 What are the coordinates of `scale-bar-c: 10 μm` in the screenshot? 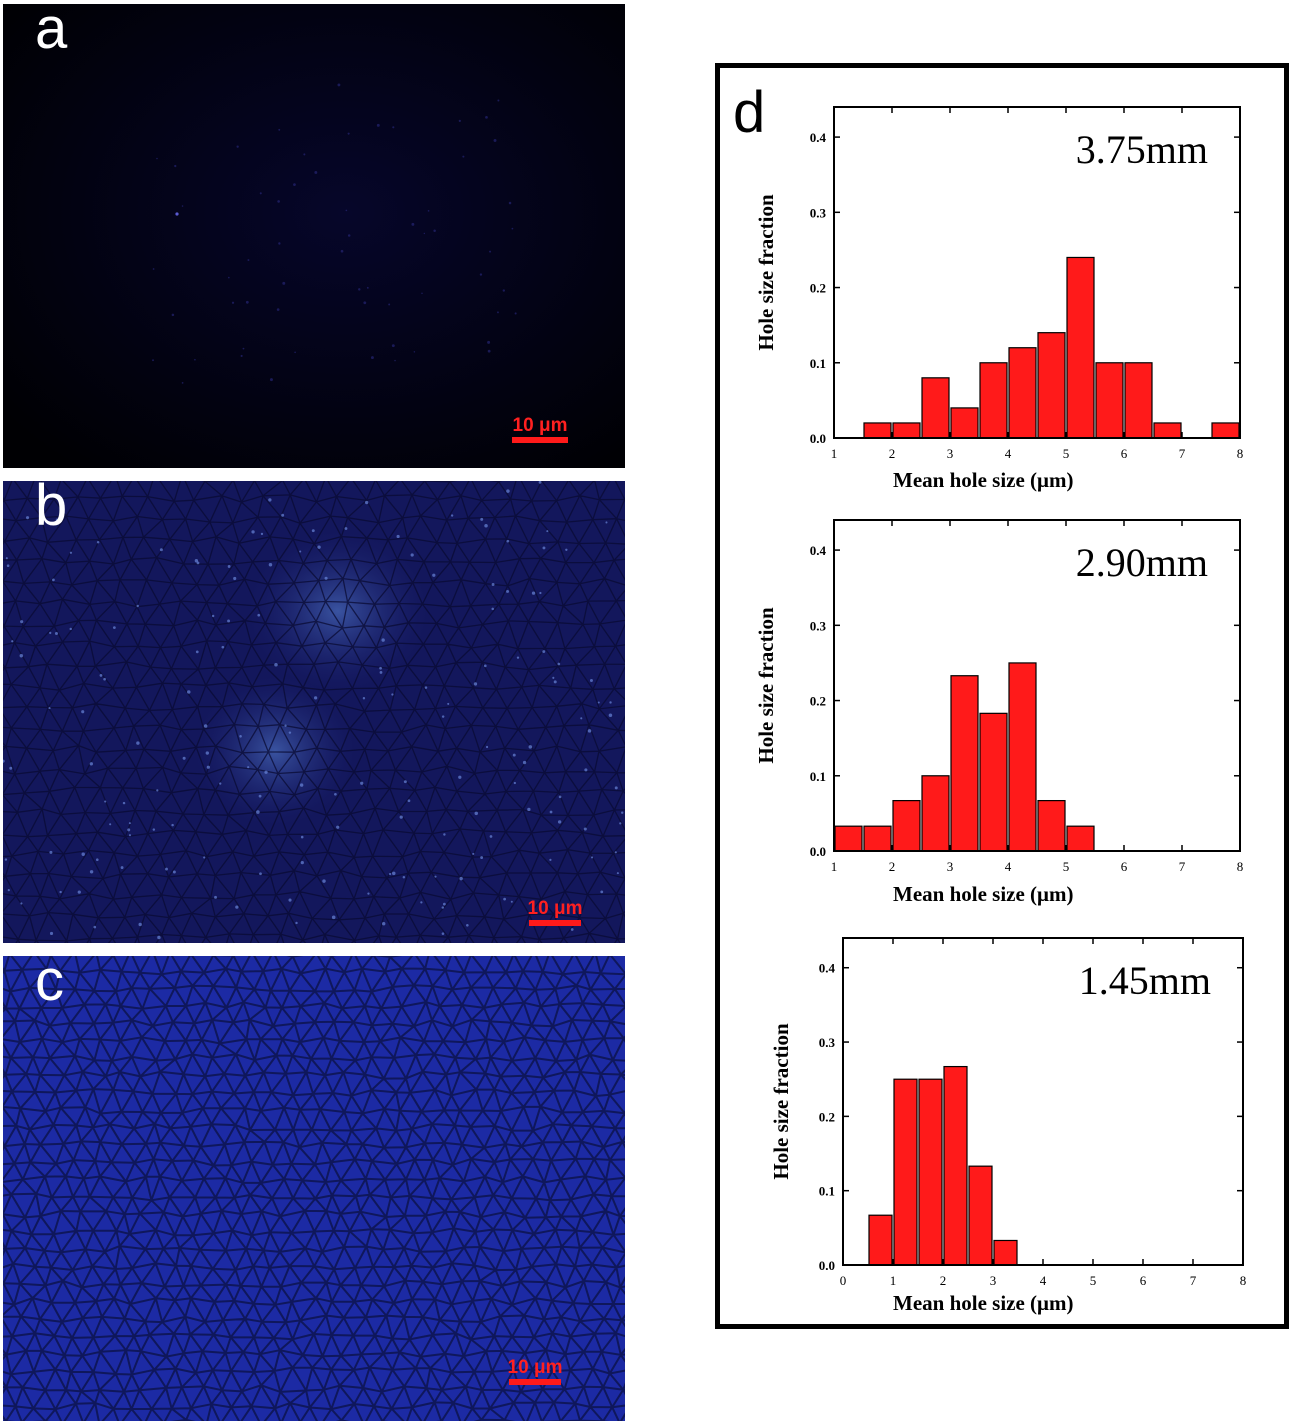 It's located at (535, 1371).